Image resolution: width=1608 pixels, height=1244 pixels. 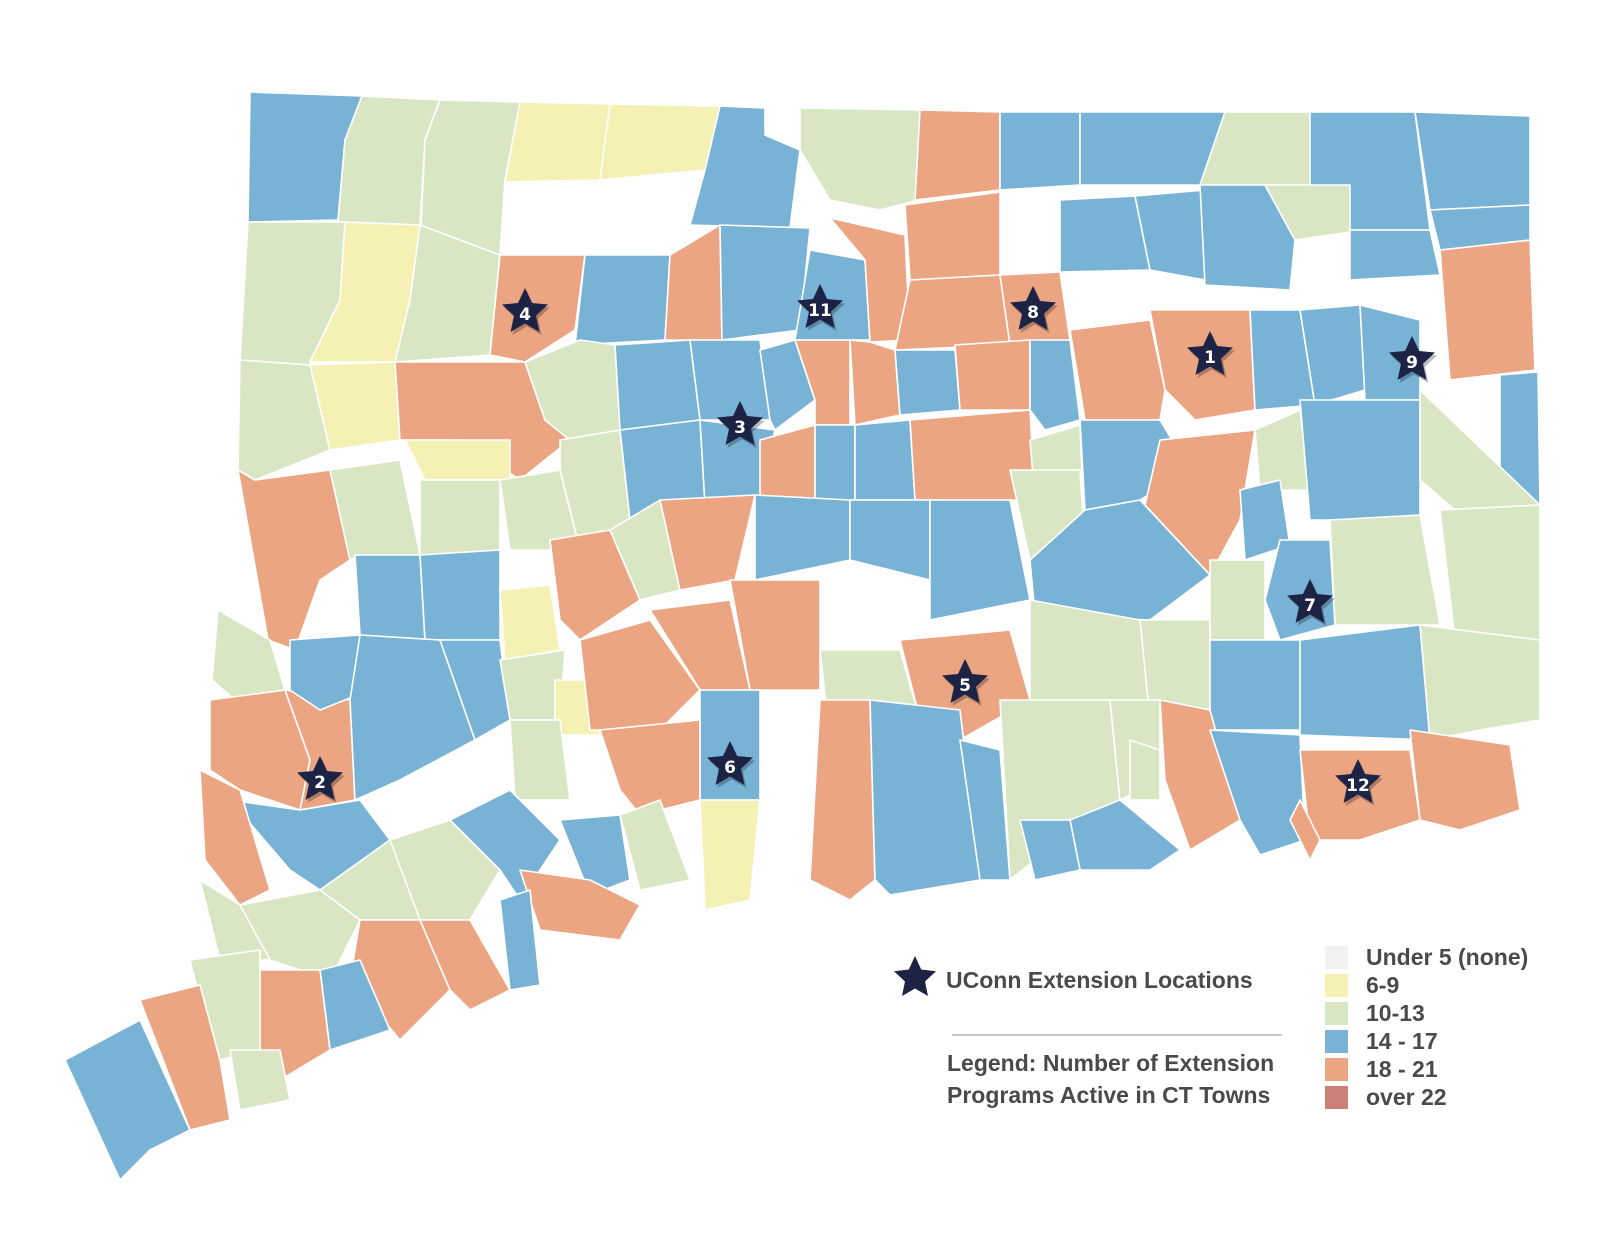 What do you see at coordinates (821, 307) in the screenshot?
I see `extension-location-11: 11` at bounding box center [821, 307].